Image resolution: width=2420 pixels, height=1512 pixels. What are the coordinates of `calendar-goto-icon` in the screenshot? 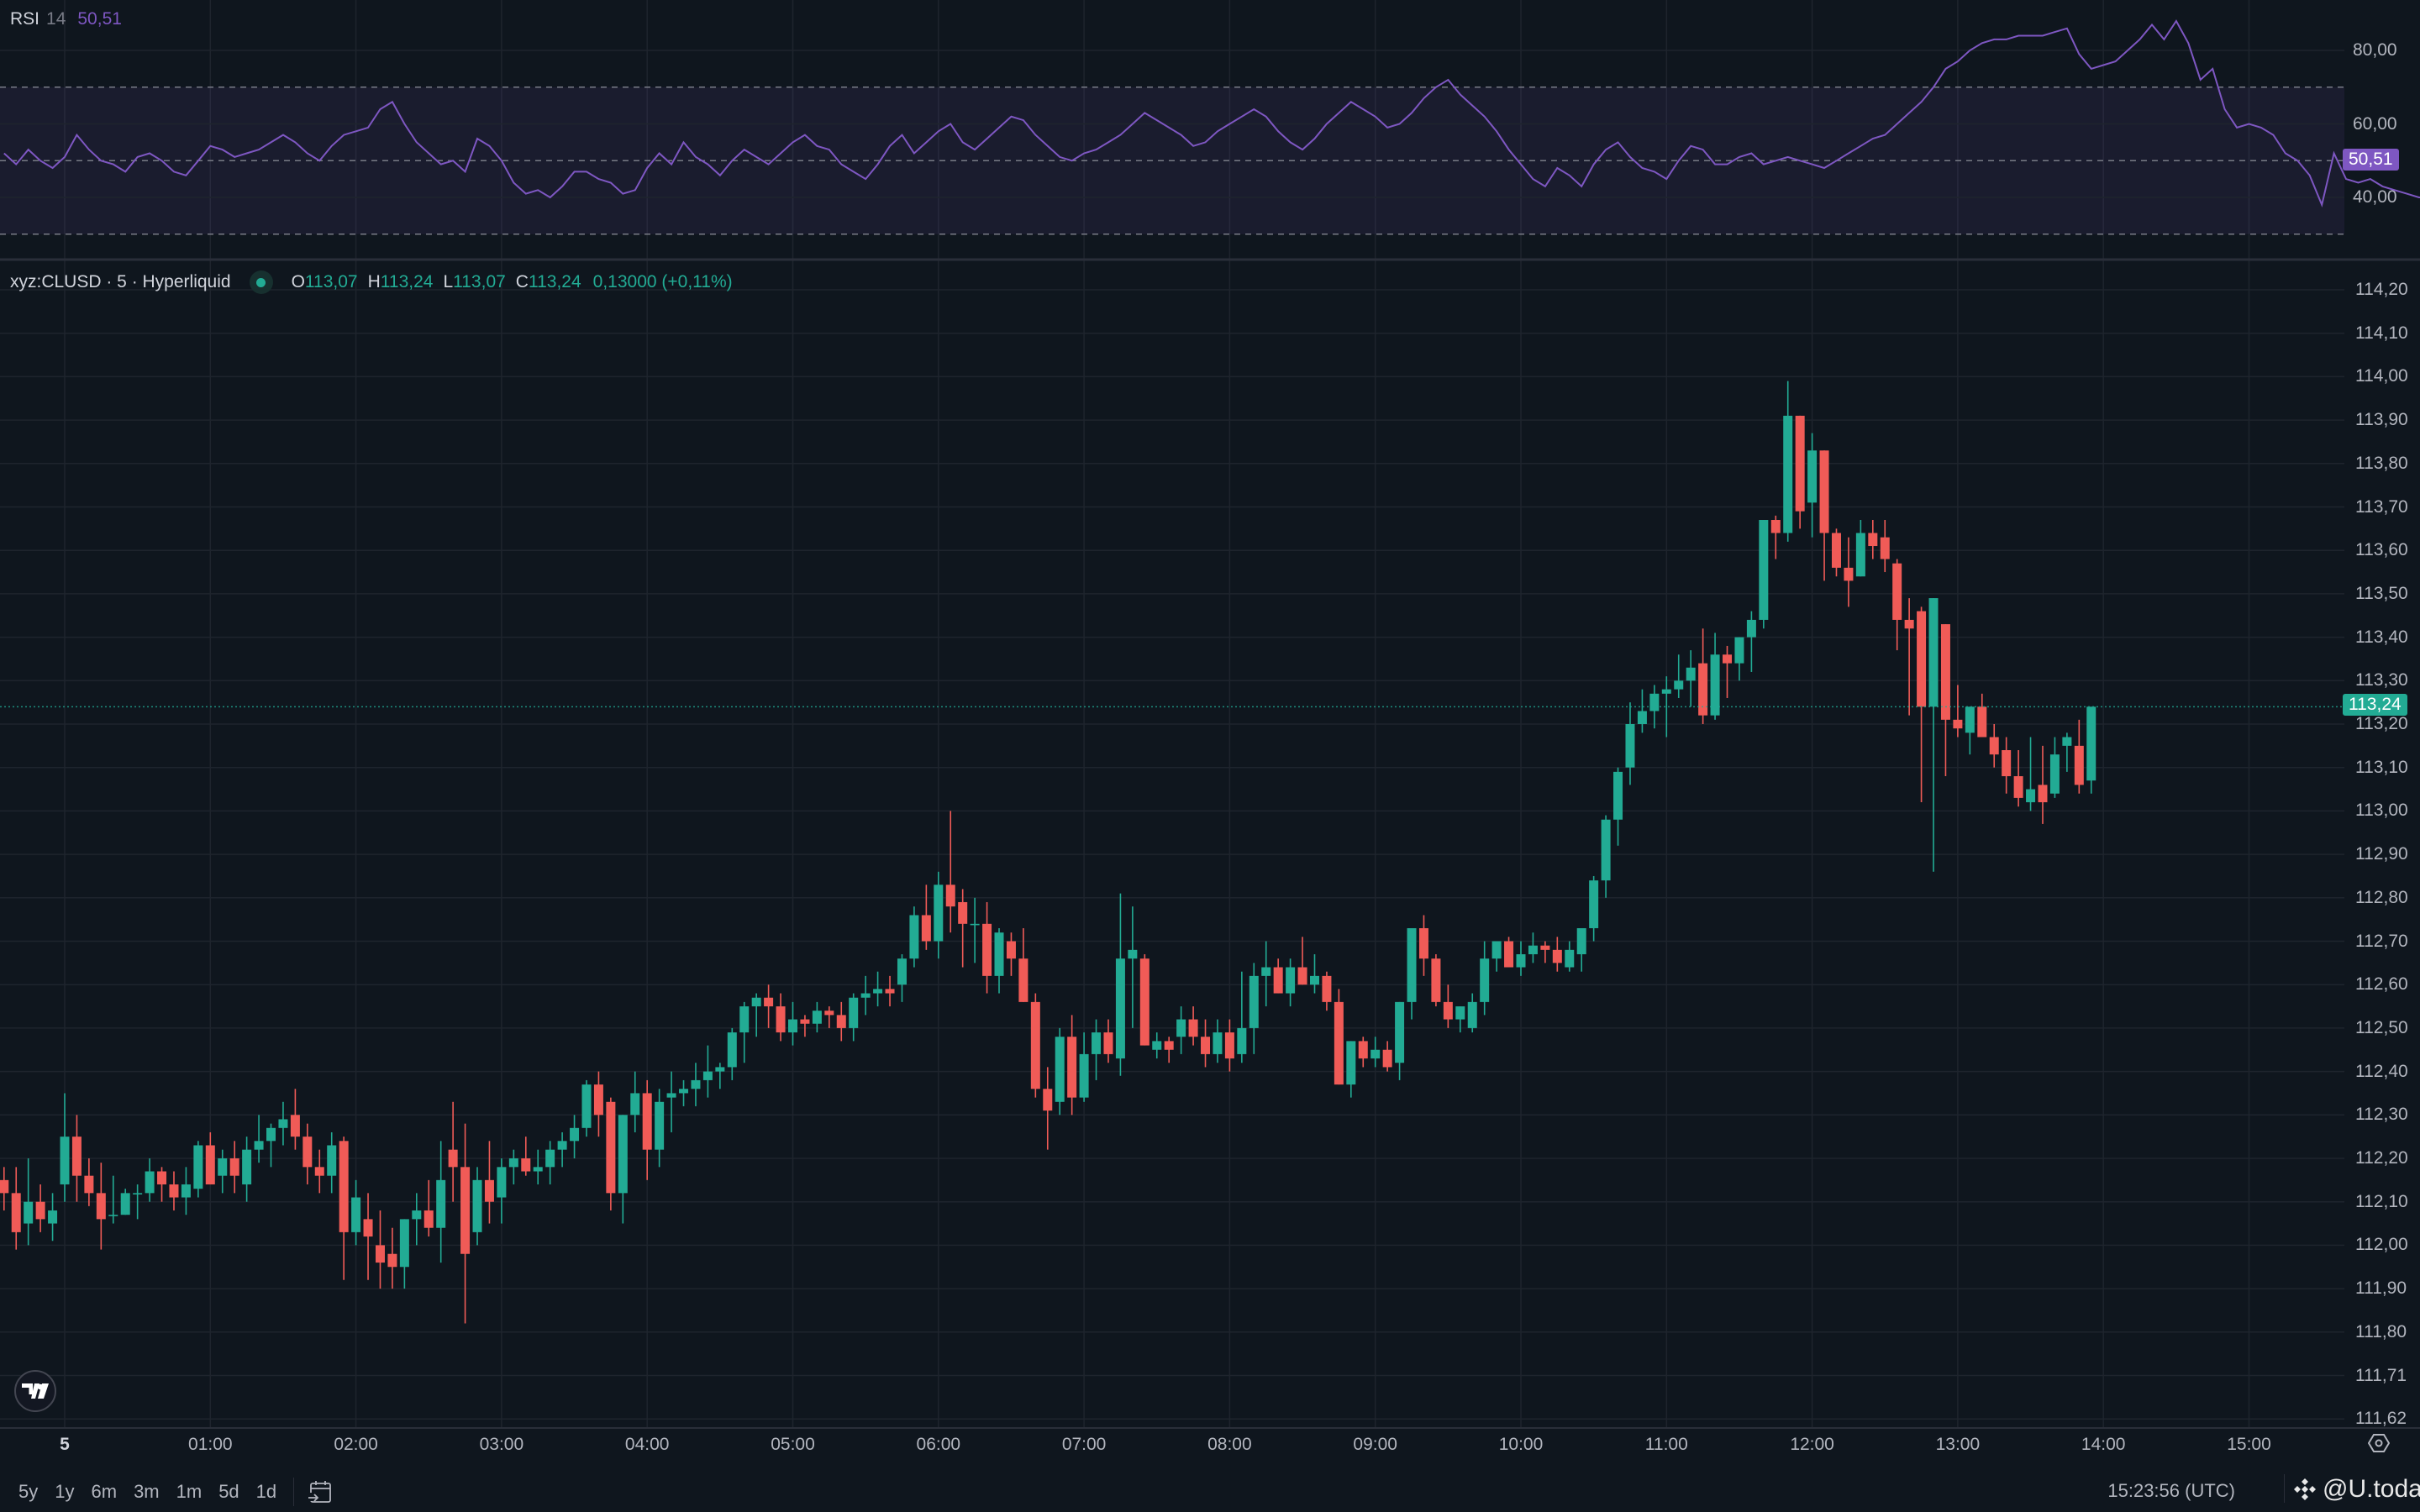 It's located at (320, 1492).